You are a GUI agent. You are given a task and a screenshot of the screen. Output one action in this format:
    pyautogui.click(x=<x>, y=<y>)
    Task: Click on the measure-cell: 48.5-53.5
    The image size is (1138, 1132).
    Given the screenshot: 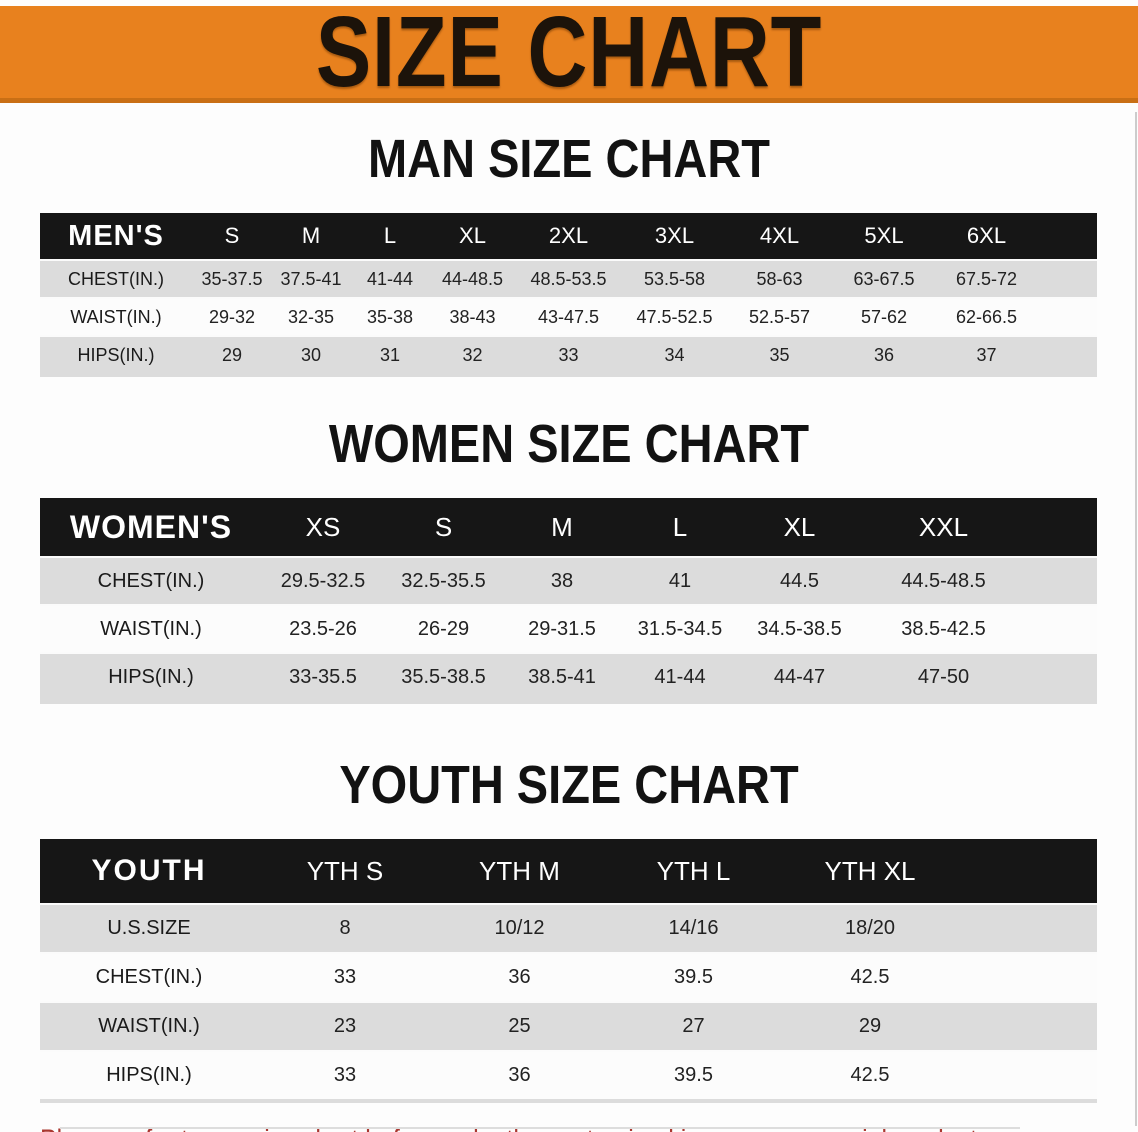 What is the action you would take?
    pyautogui.click(x=568, y=279)
    